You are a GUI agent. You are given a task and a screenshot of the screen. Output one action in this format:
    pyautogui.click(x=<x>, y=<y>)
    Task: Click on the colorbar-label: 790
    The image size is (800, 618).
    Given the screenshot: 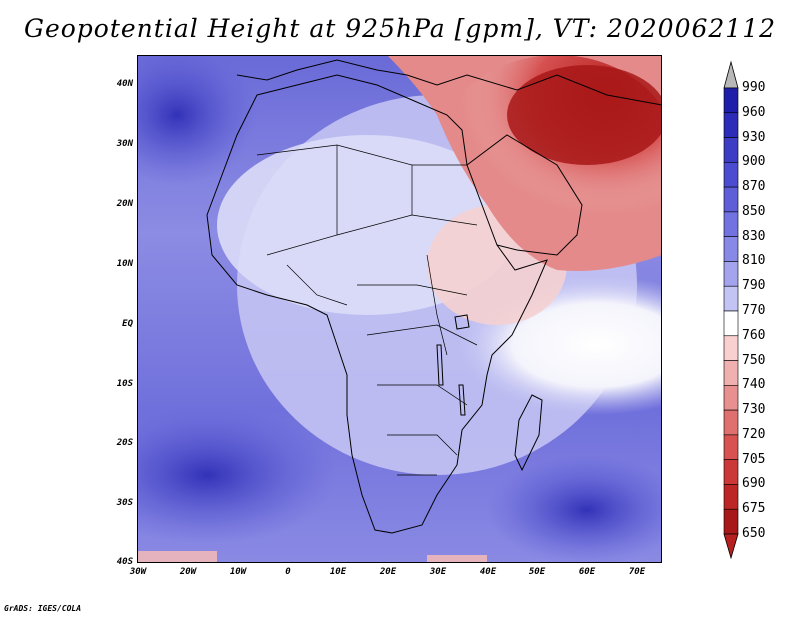 What is the action you would take?
    pyautogui.click(x=754, y=286)
    